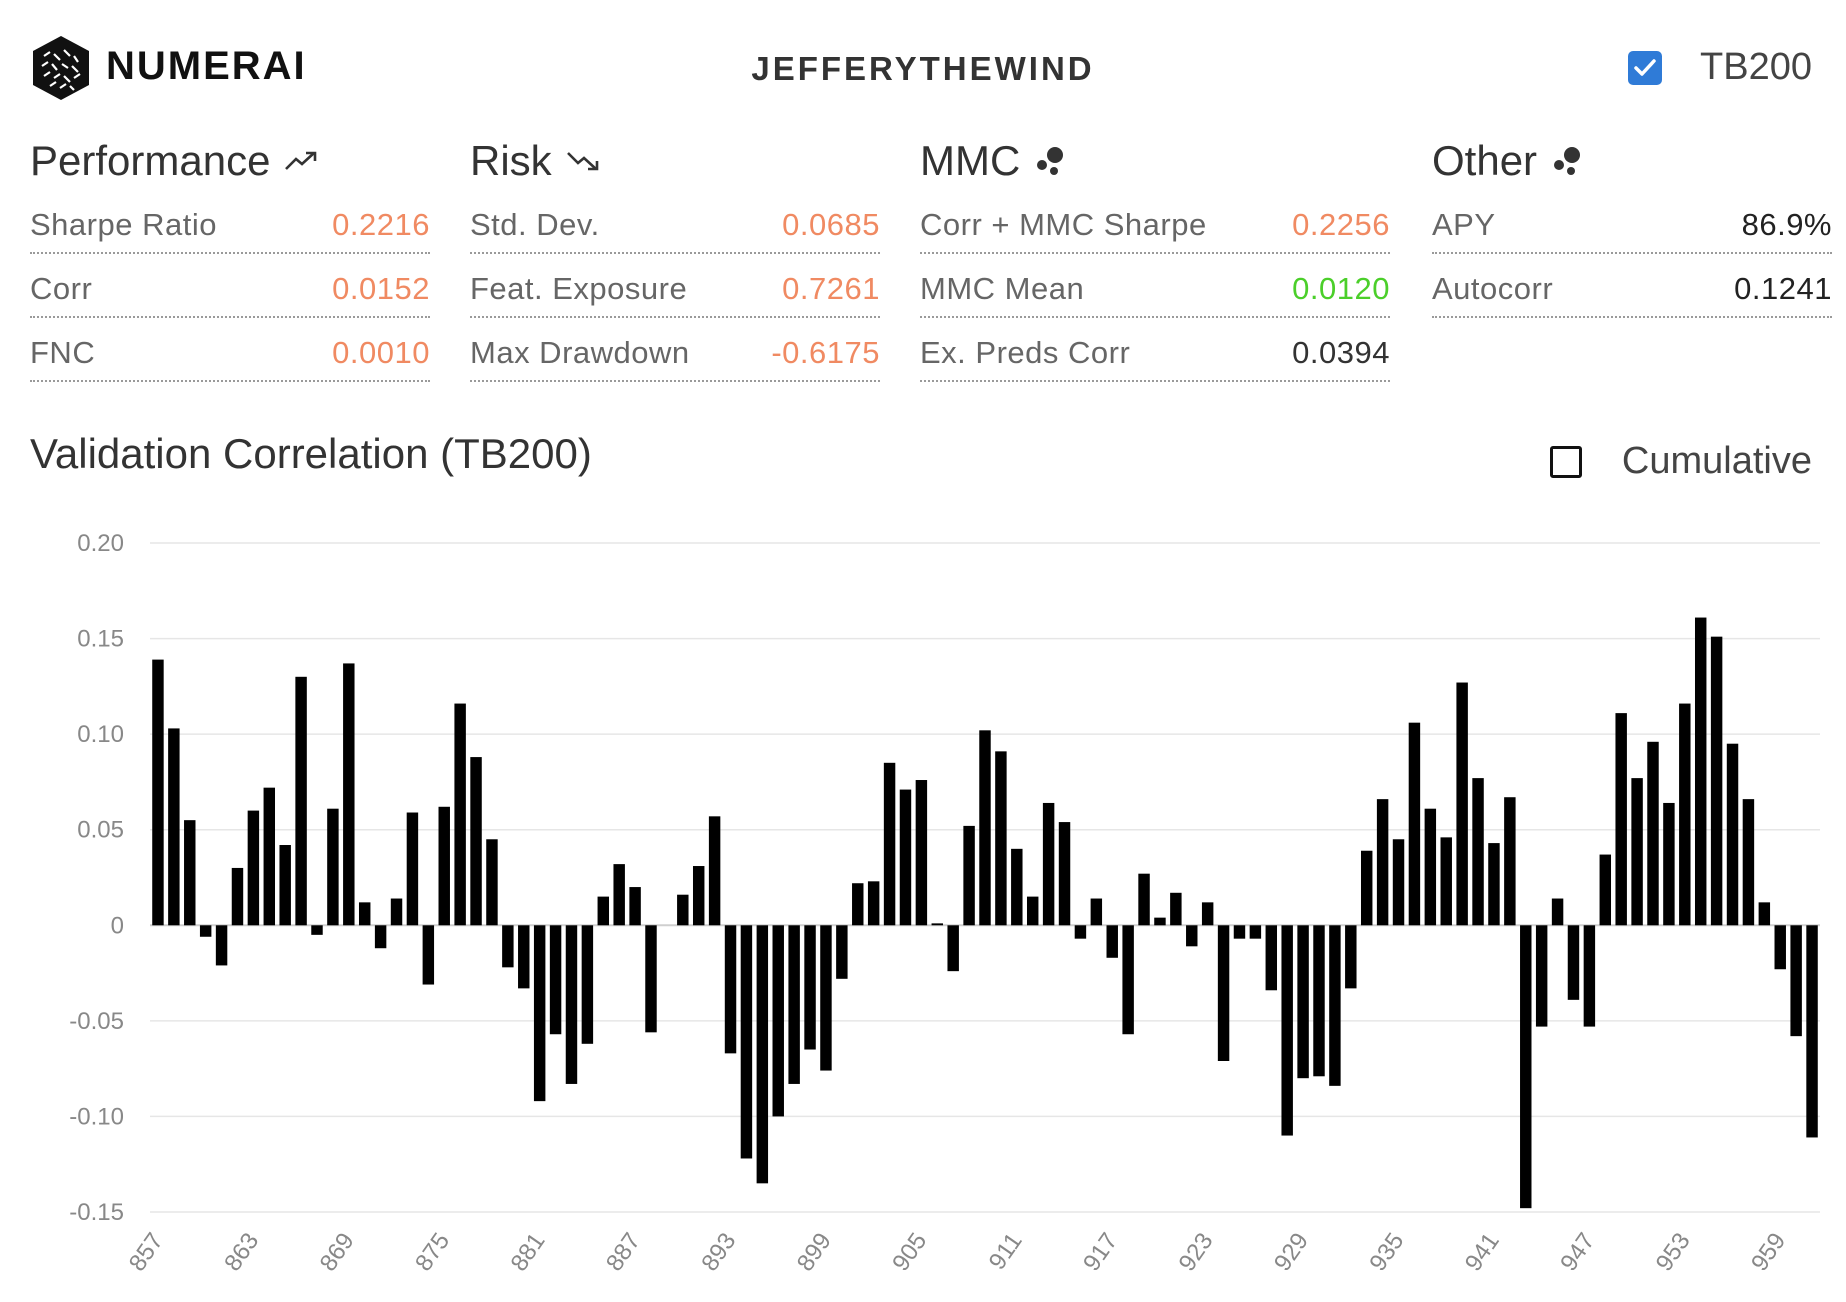 This screenshot has width=1846, height=1302. I want to click on tb200-checkbox, so click(1645, 67).